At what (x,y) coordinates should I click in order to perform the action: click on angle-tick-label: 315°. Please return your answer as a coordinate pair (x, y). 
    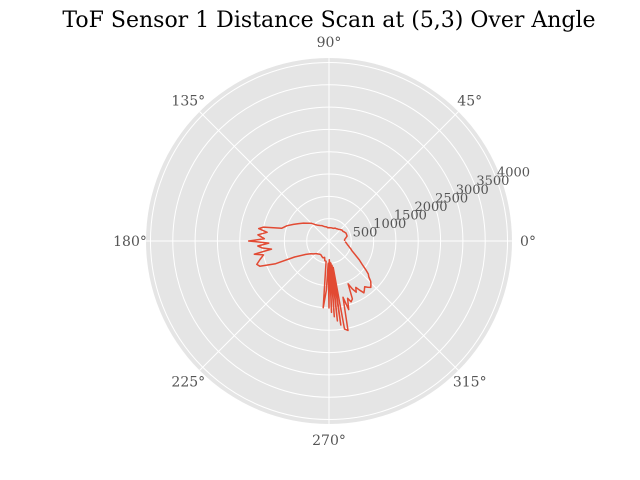
    Looking at the image, I should click on (470, 383).